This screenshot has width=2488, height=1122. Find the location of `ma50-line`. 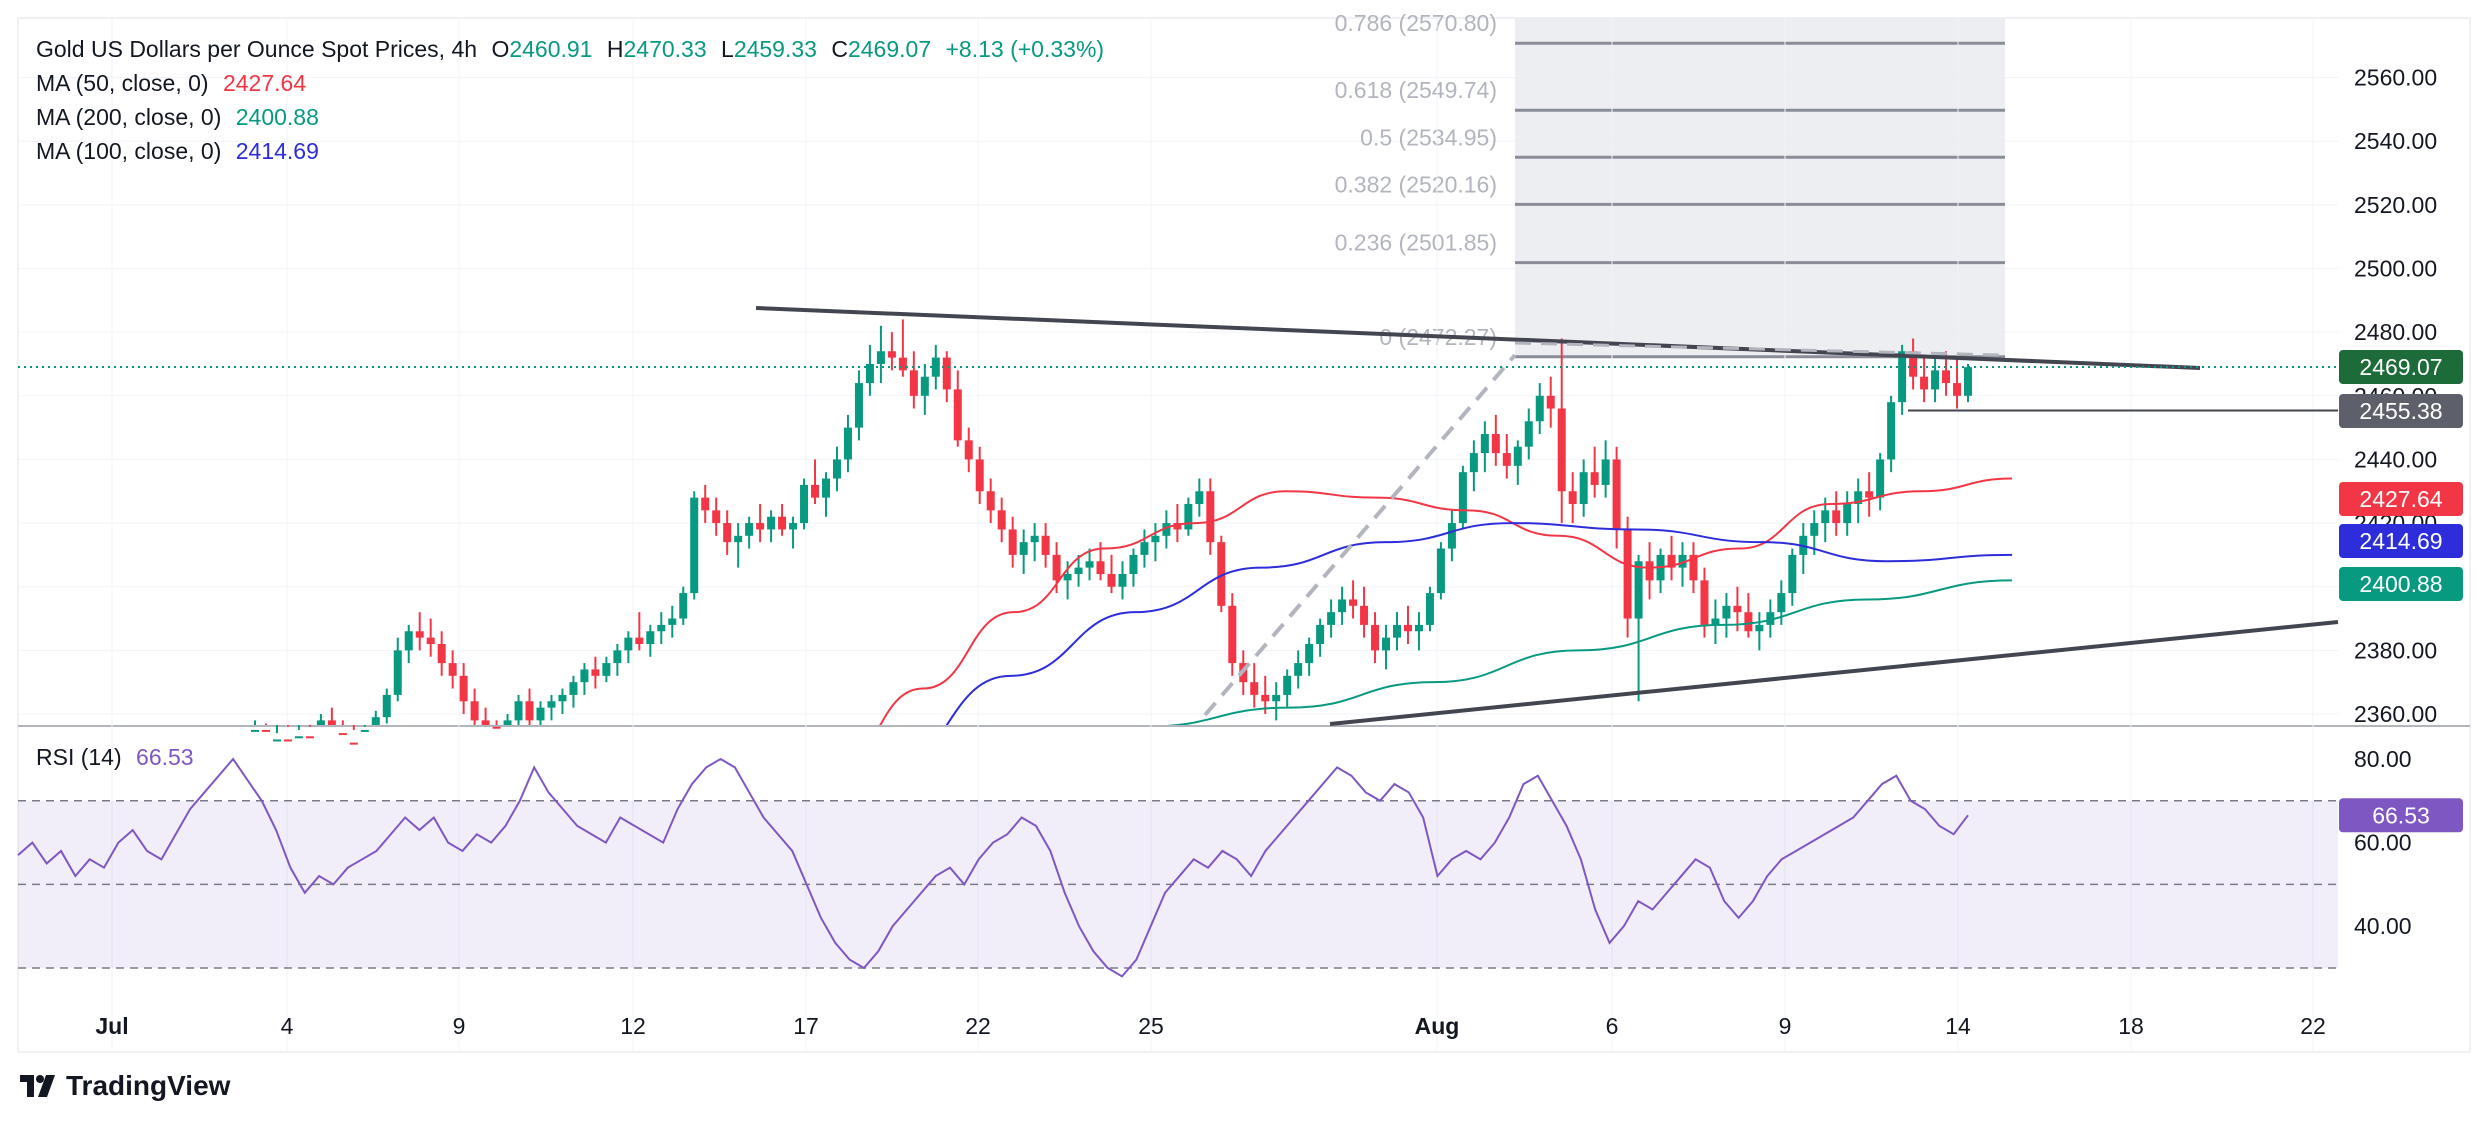

ma50-line is located at coordinates (1446, 601).